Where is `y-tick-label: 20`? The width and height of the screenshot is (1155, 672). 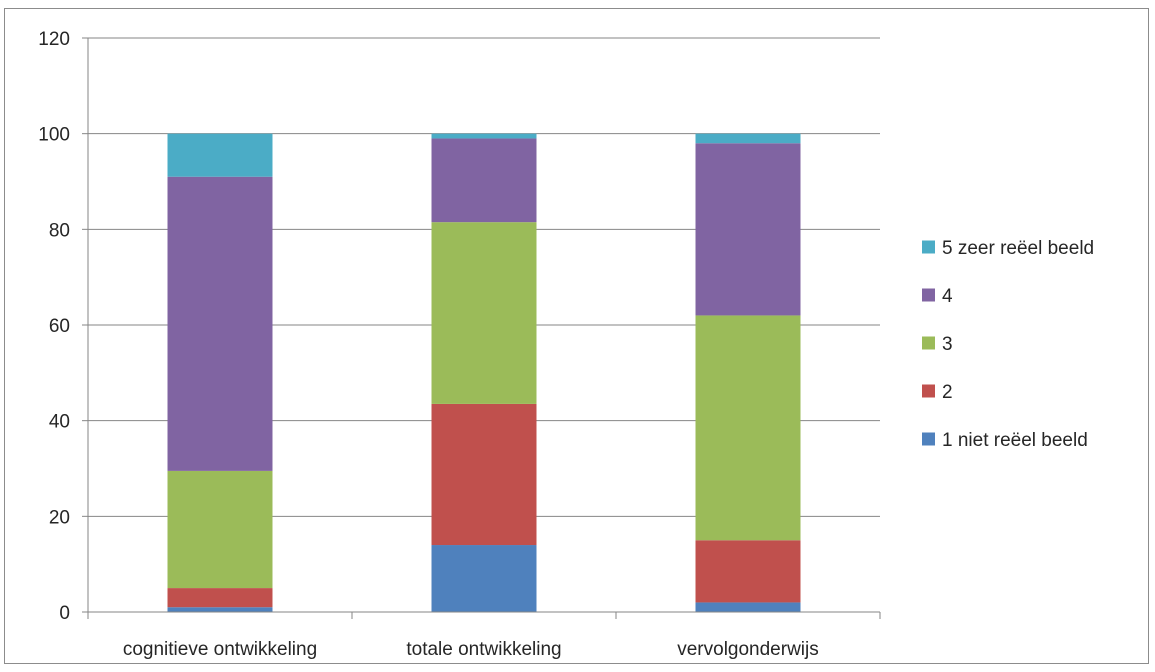 y-tick-label: 20 is located at coordinates (59, 517).